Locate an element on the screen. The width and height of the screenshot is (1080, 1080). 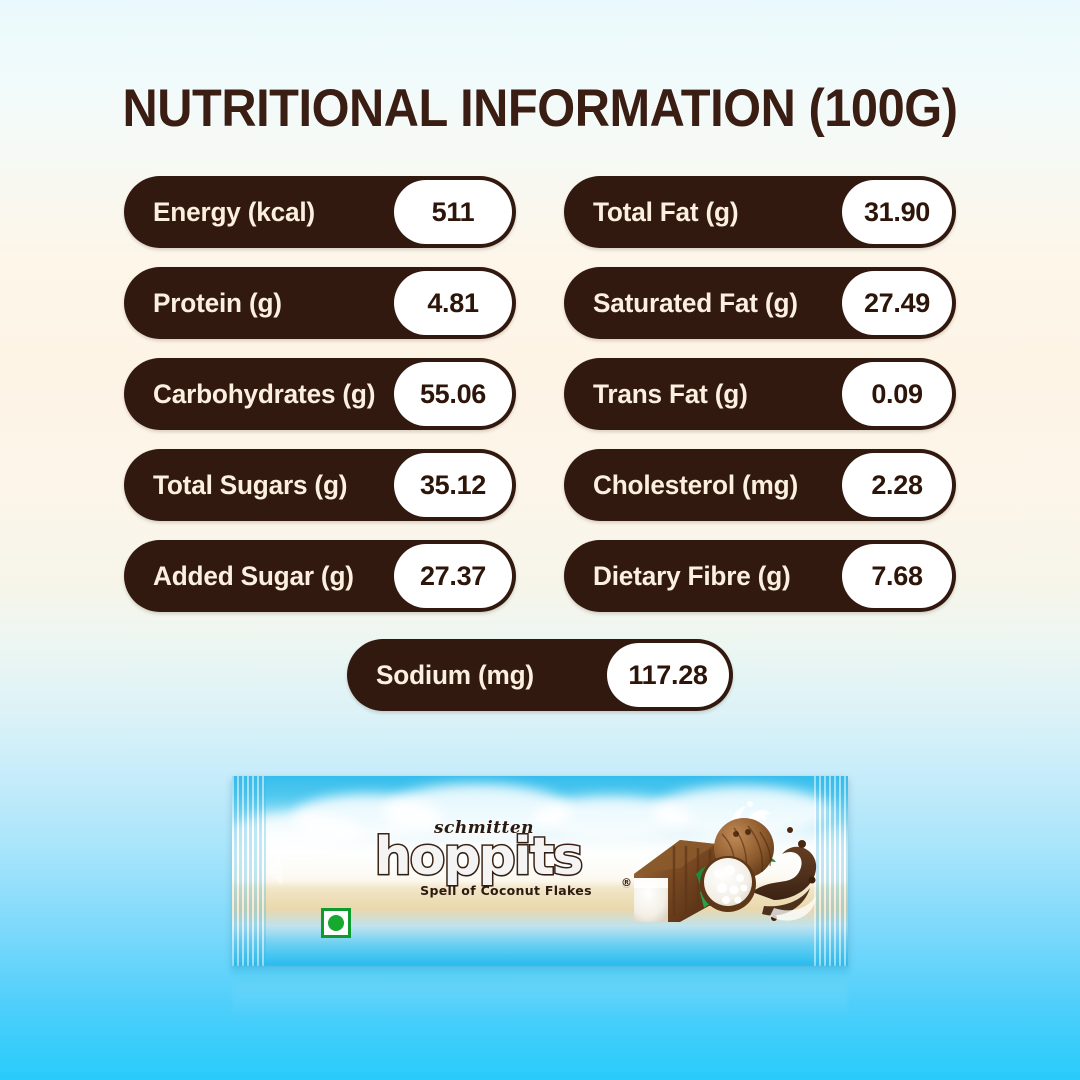
nutrient-value: 55.06 is located at coordinates (453, 394).